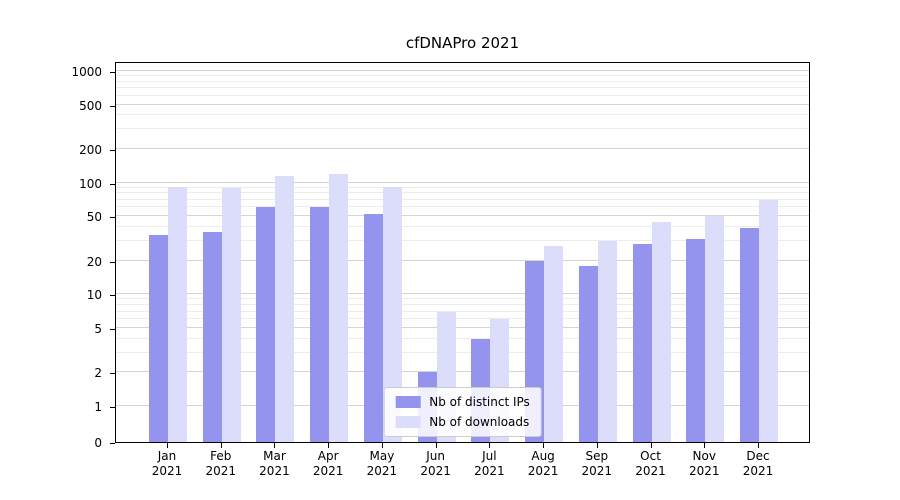 Image resolution: width=900 pixels, height=500 pixels. Describe the element at coordinates (650, 463) in the screenshot. I see `x-tick-label: Oct 2021` at that location.